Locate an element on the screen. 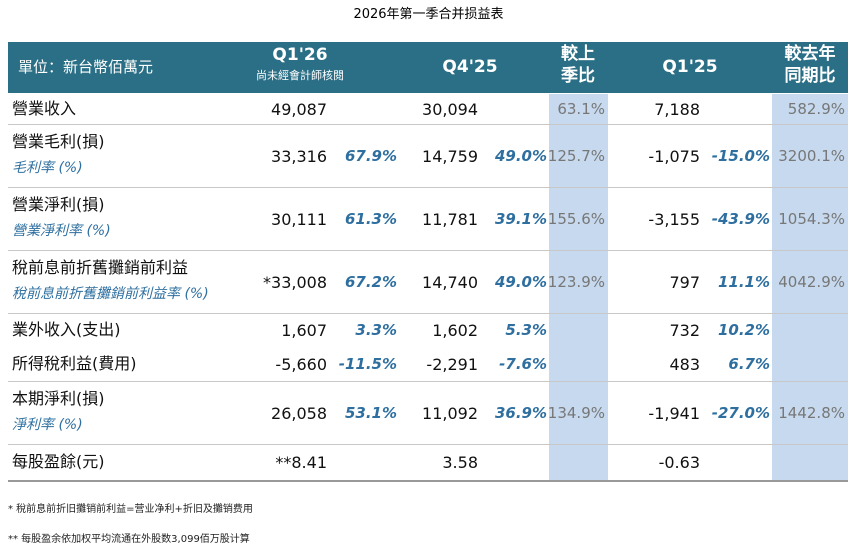  value-cell: 11,092 is located at coordinates (450, 413).